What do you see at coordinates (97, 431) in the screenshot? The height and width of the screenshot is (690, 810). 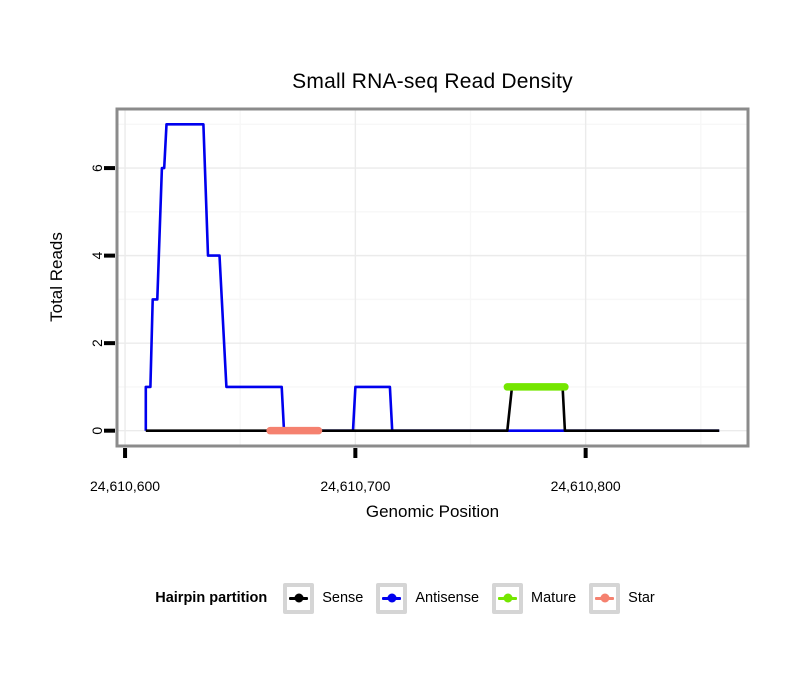 I see `y-tick-label: 0` at bounding box center [97, 431].